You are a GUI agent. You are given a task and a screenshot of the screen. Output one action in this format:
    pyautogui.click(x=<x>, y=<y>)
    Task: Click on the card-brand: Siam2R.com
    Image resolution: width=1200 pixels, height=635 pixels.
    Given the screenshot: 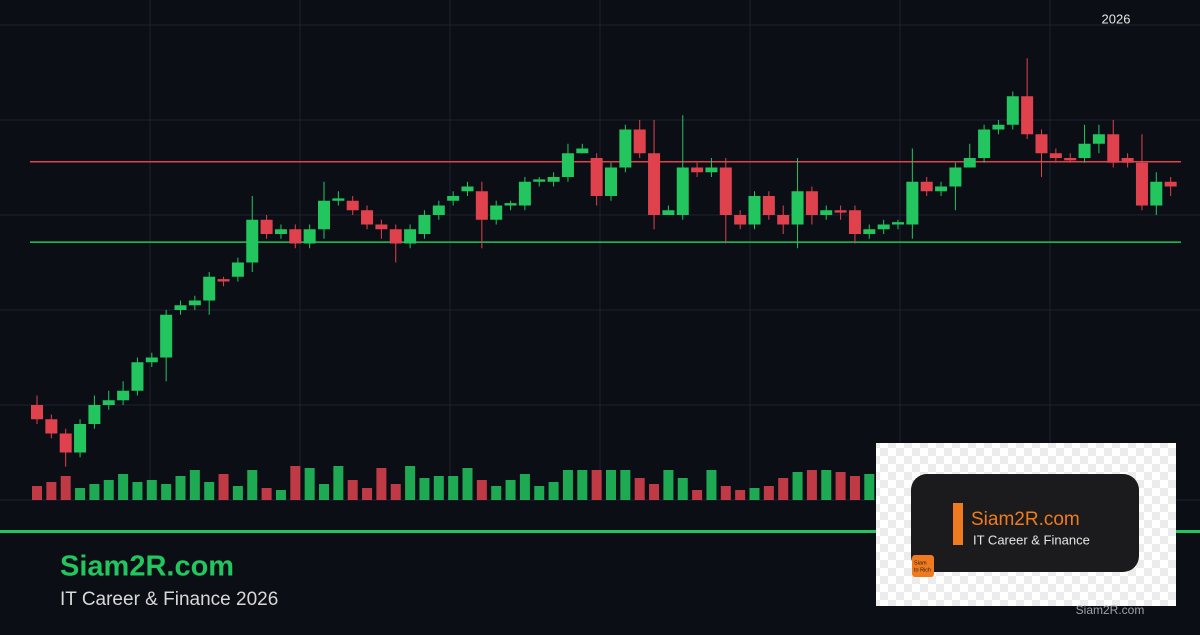 What is the action you would take?
    pyautogui.click(x=1025, y=519)
    